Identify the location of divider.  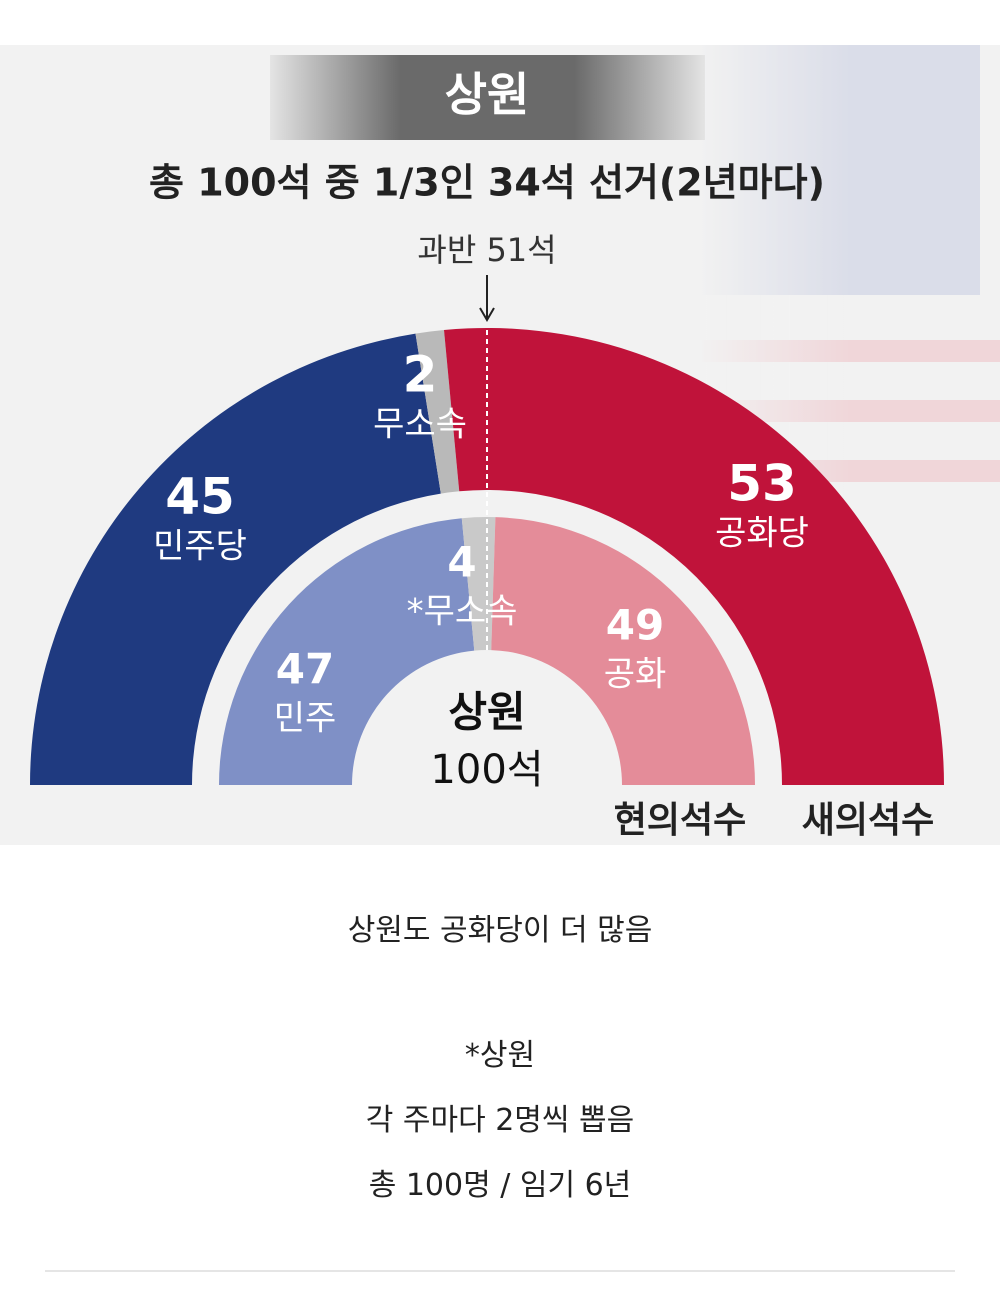
(500, 1271).